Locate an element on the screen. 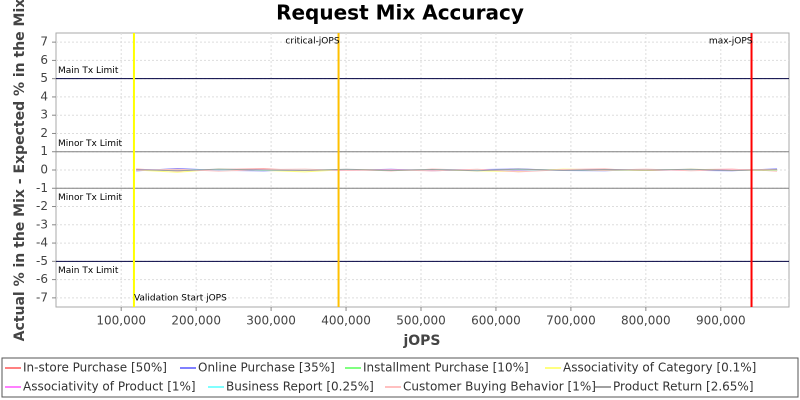 This screenshot has height=400, width=800. legend-label: In-store Purchase [50%] is located at coordinates (95, 368).